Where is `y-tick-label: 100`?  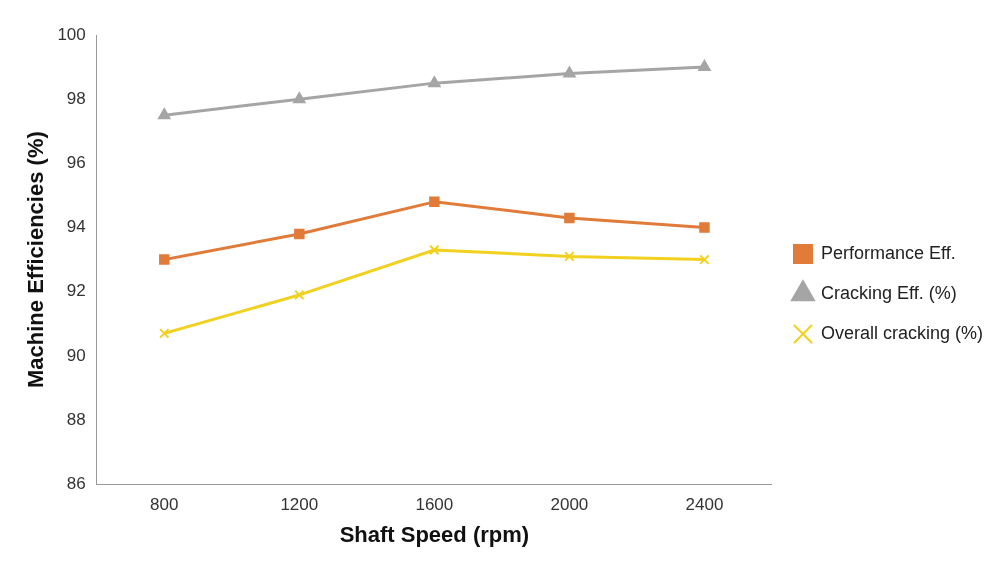
y-tick-label: 100 is located at coordinates (71, 34).